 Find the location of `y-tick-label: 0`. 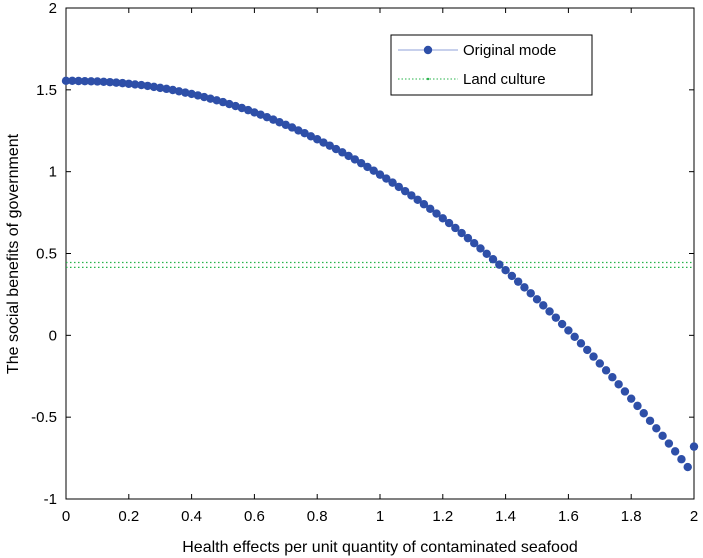

y-tick-label: 0 is located at coordinates (53, 335).